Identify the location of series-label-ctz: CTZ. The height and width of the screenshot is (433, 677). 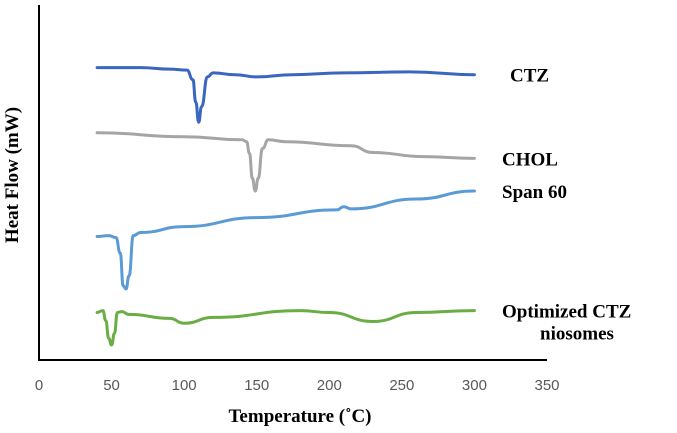
(529, 76).